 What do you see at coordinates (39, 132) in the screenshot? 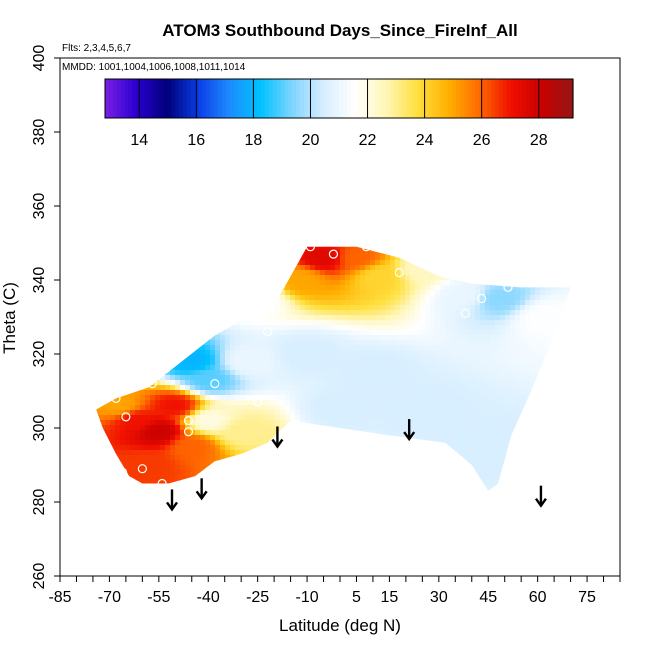
I see `y-tick-label: 380` at bounding box center [39, 132].